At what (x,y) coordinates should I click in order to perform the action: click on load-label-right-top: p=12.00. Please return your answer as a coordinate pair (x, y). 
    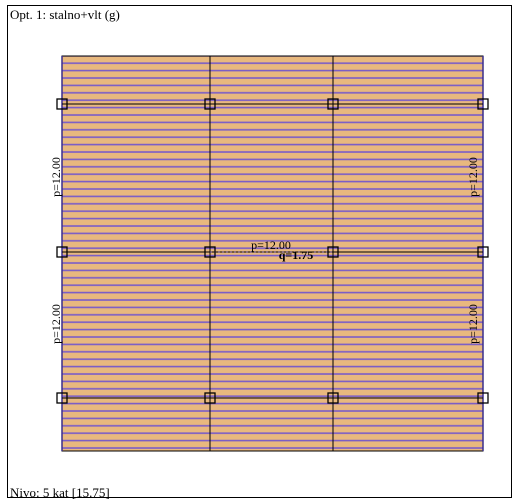
    Looking at the image, I should click on (473, 177).